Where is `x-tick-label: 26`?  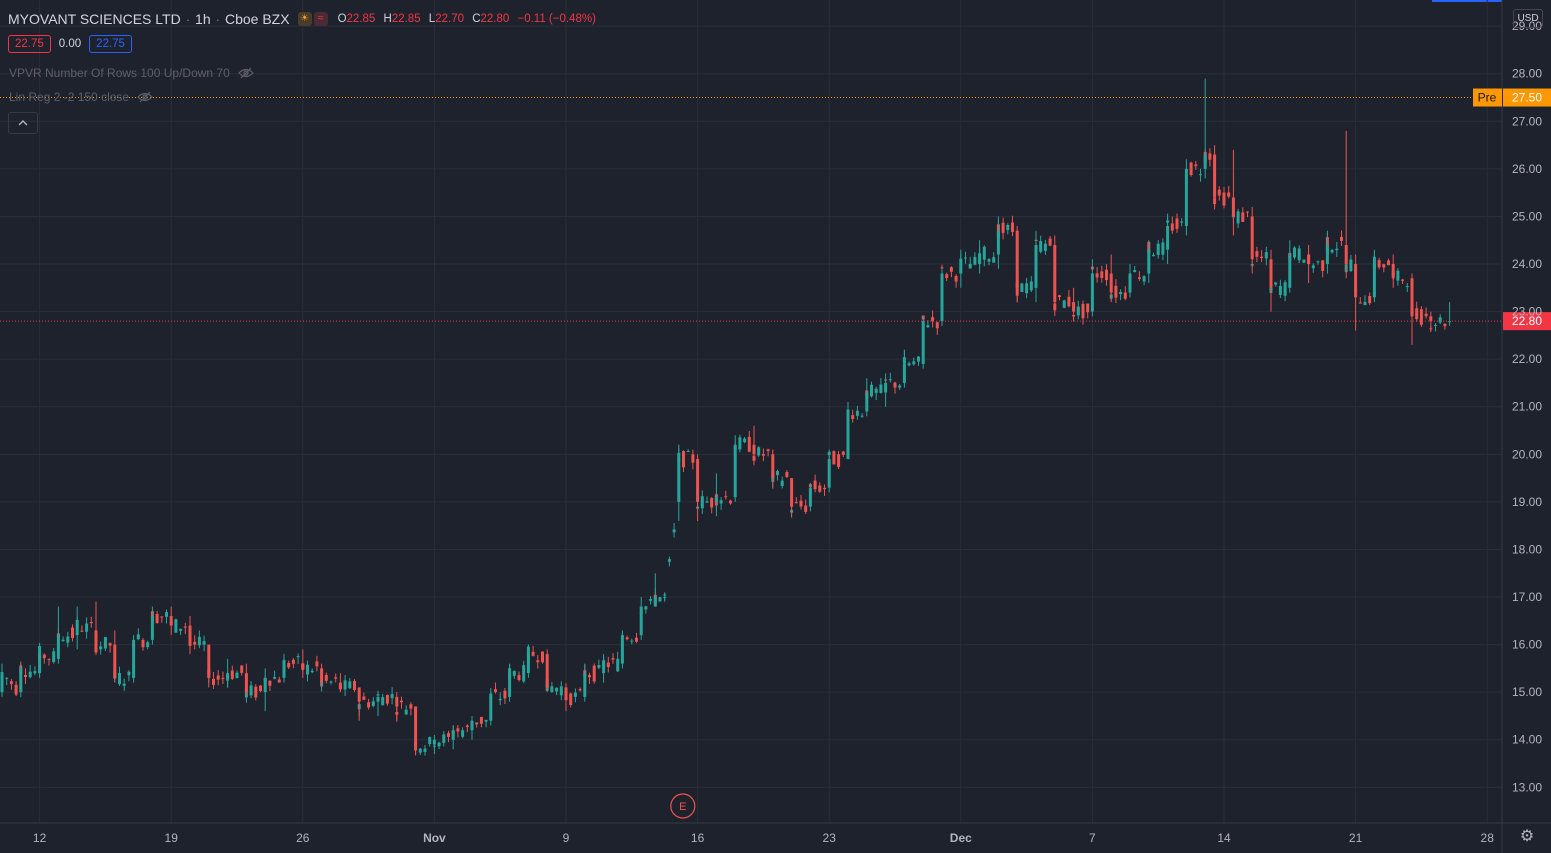
x-tick-label: 26 is located at coordinates (303, 838).